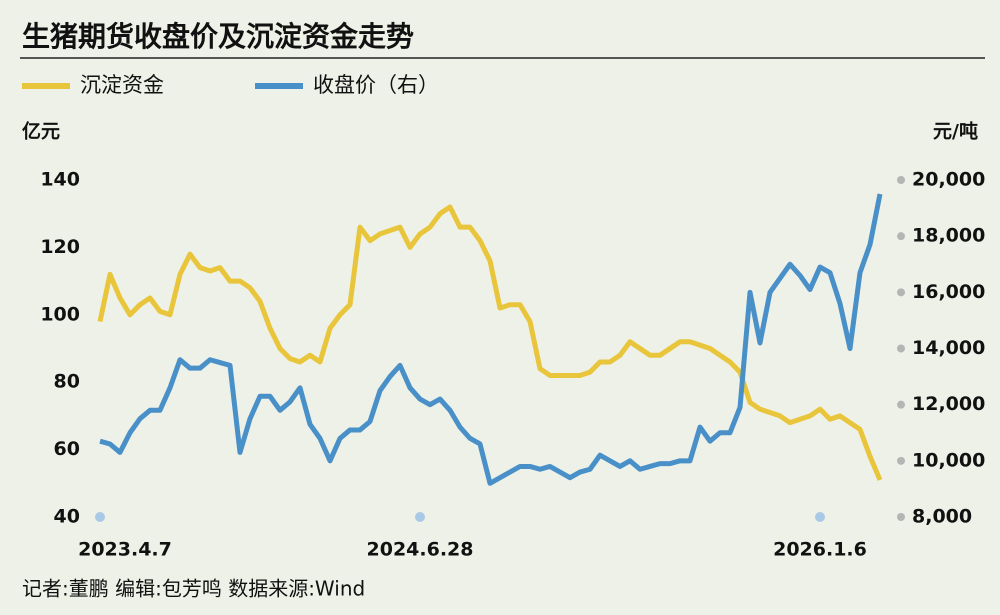 The image size is (1000, 615). What do you see at coordinates (193, 589) in the screenshot?
I see `footer: 记者:董鹏 编辑:包芳鸣 数据来源:Wind` at bounding box center [193, 589].